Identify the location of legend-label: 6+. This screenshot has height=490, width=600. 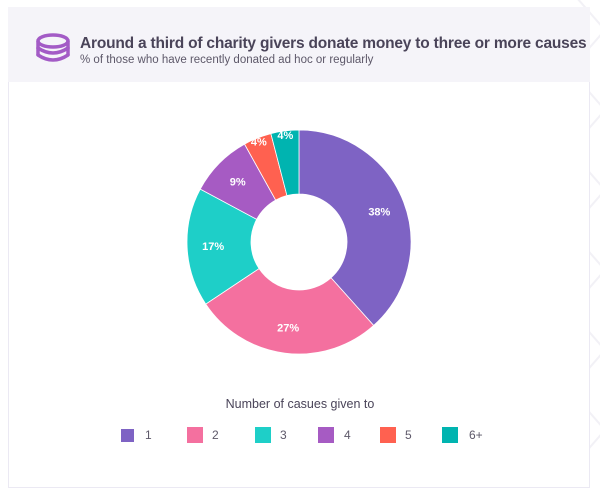
(476, 435).